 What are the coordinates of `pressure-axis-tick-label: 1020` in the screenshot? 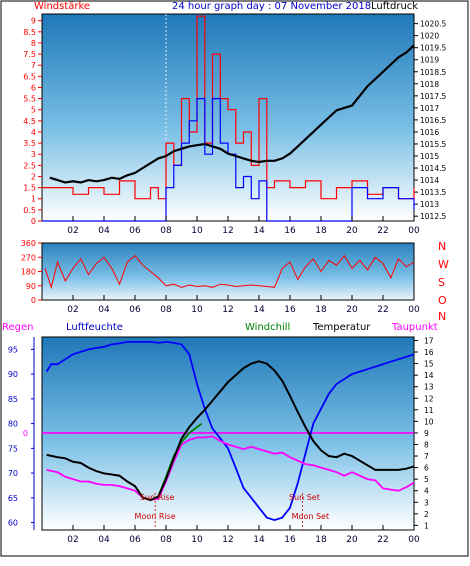 It's located at (429, 36).